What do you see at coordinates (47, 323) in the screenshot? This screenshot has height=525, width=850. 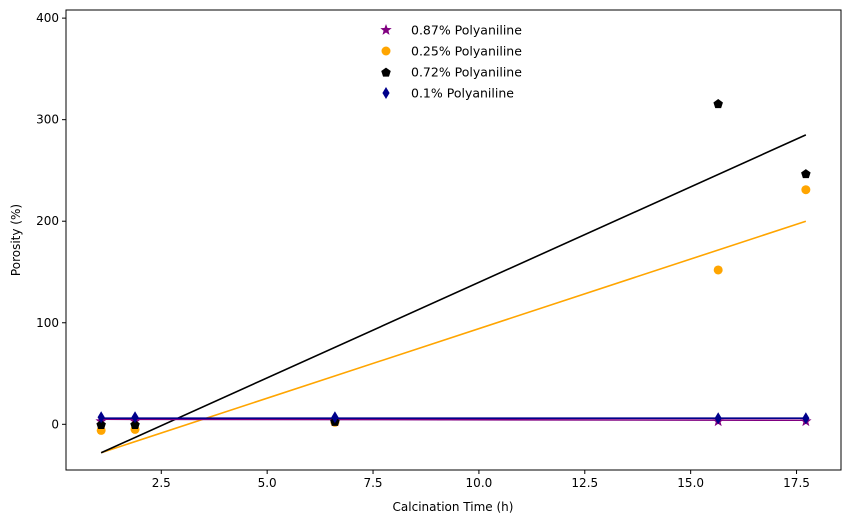 I see `y-tick-label: 100` at bounding box center [47, 323].